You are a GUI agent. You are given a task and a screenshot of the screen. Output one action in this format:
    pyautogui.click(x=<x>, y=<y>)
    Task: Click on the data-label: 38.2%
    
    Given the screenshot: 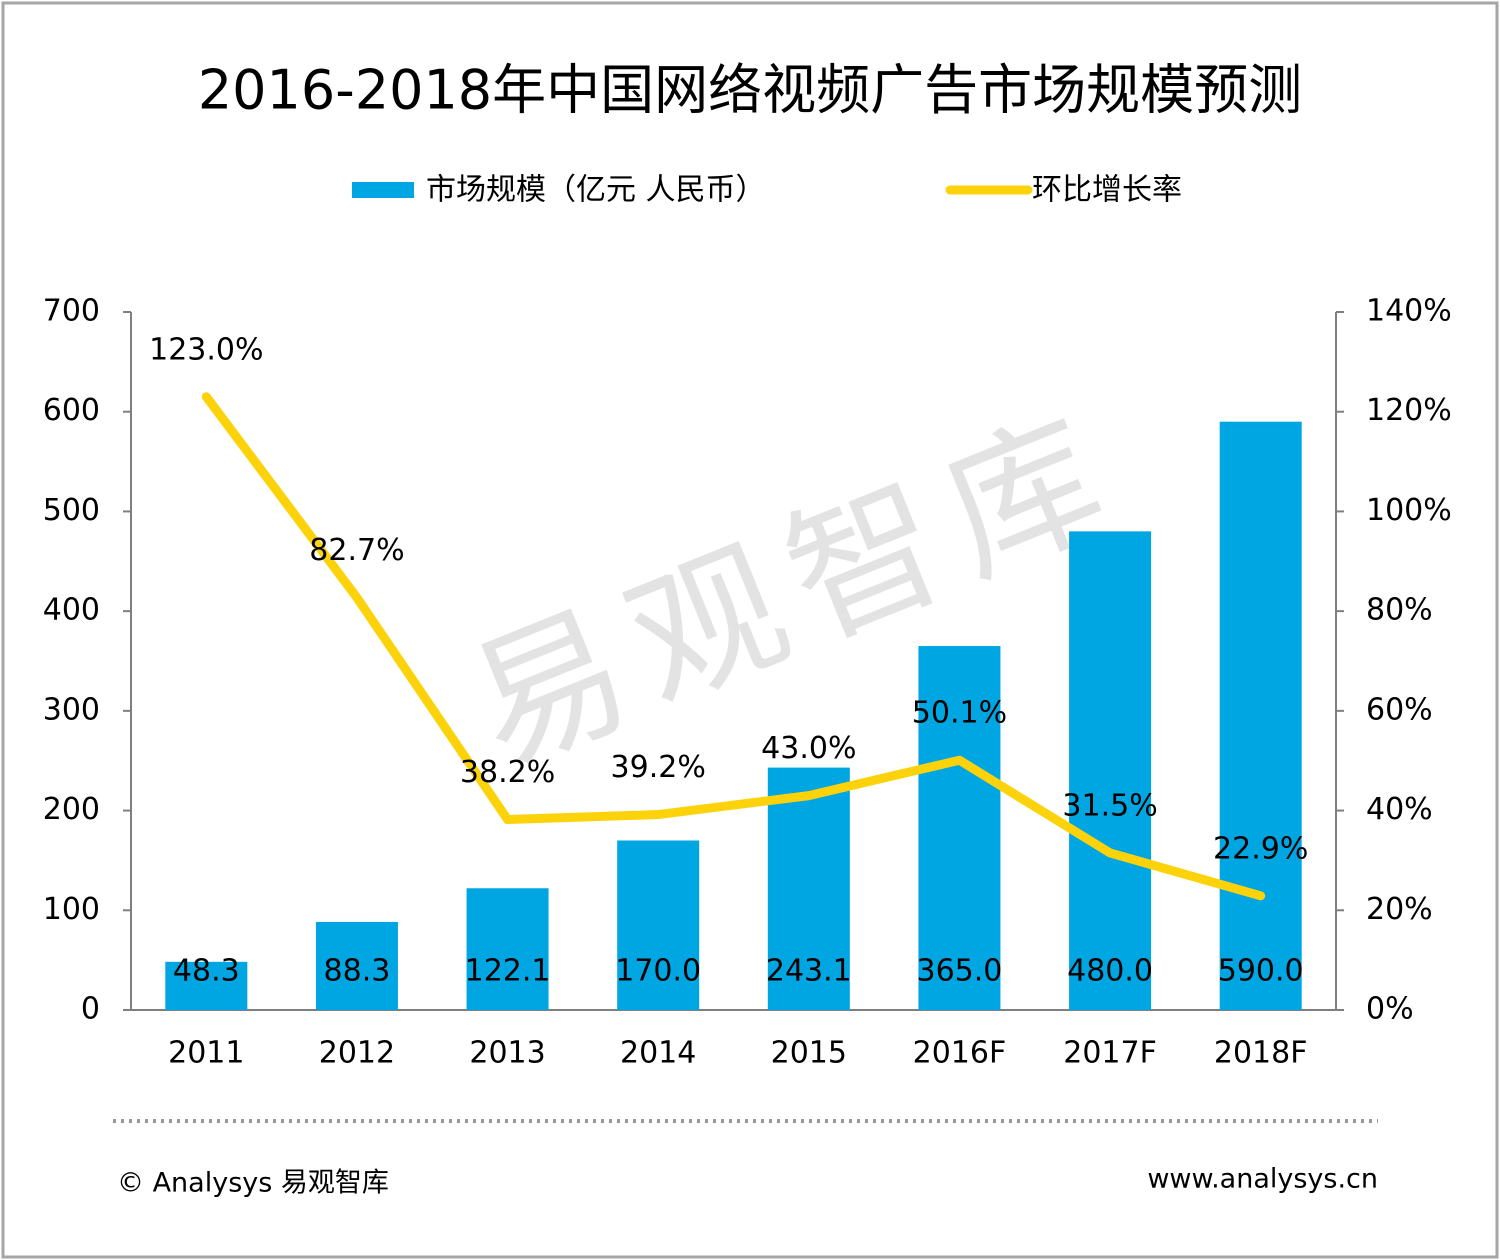 What is the action you would take?
    pyautogui.click(x=507, y=772)
    